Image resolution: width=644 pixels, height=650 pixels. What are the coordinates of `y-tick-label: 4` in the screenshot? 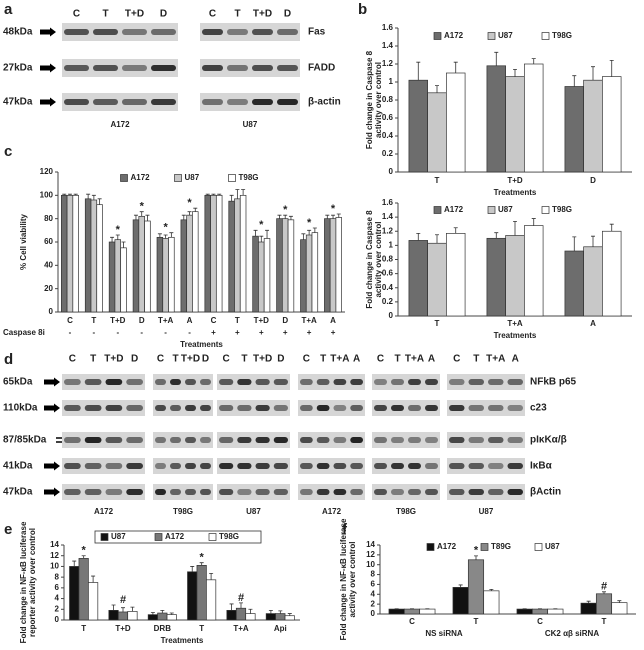 It's located at (57, 598).